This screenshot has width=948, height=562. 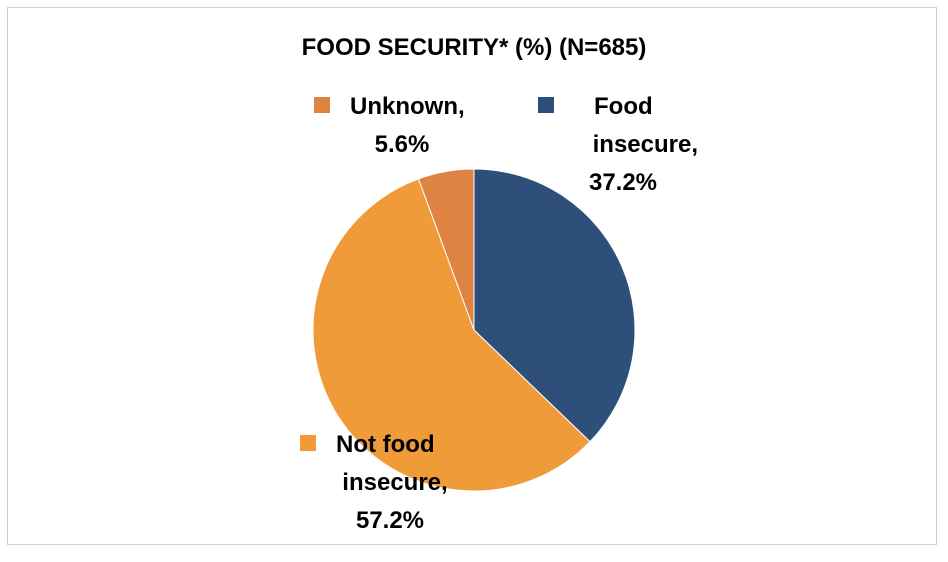 I want to click on legend-swatch-food-insecure, so click(x=546, y=104).